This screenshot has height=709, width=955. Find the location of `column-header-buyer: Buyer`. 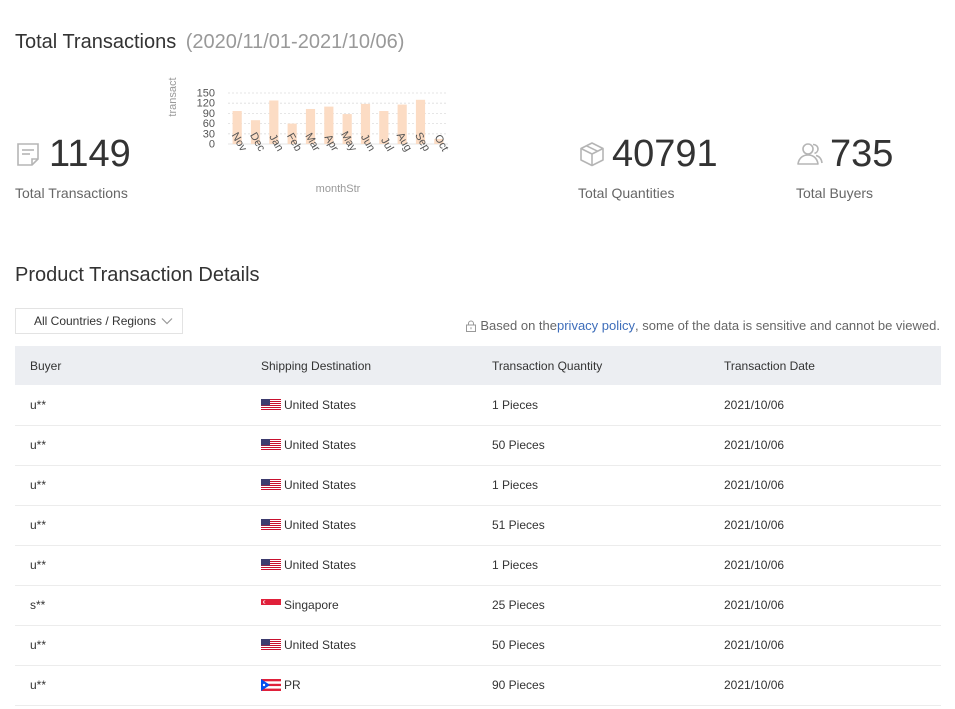

column-header-buyer: Buyer is located at coordinates (130, 365).